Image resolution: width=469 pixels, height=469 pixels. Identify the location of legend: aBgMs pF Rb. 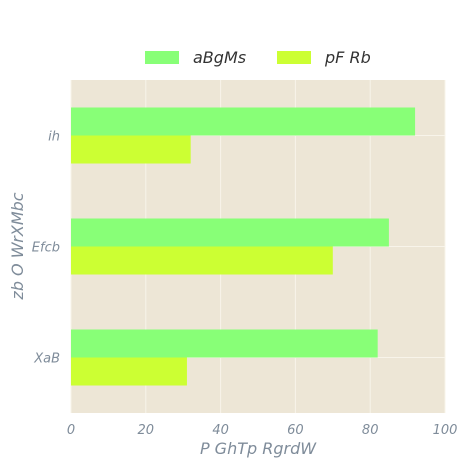
(258, 57).